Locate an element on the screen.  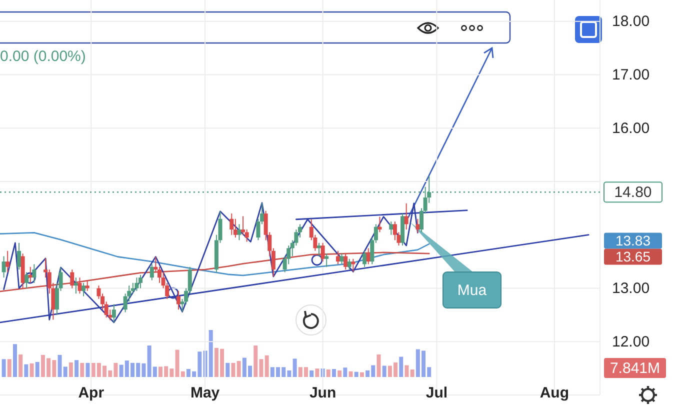
y-tick-label: 12.00 is located at coordinates (631, 341).